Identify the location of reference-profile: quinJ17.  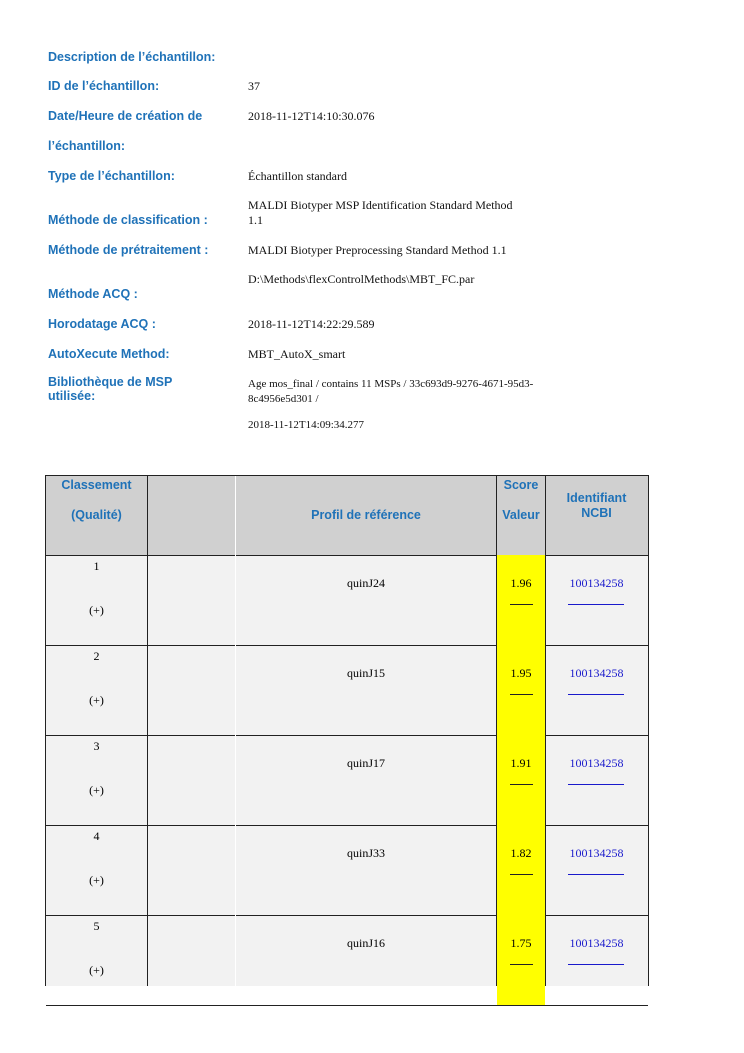
(365, 763).